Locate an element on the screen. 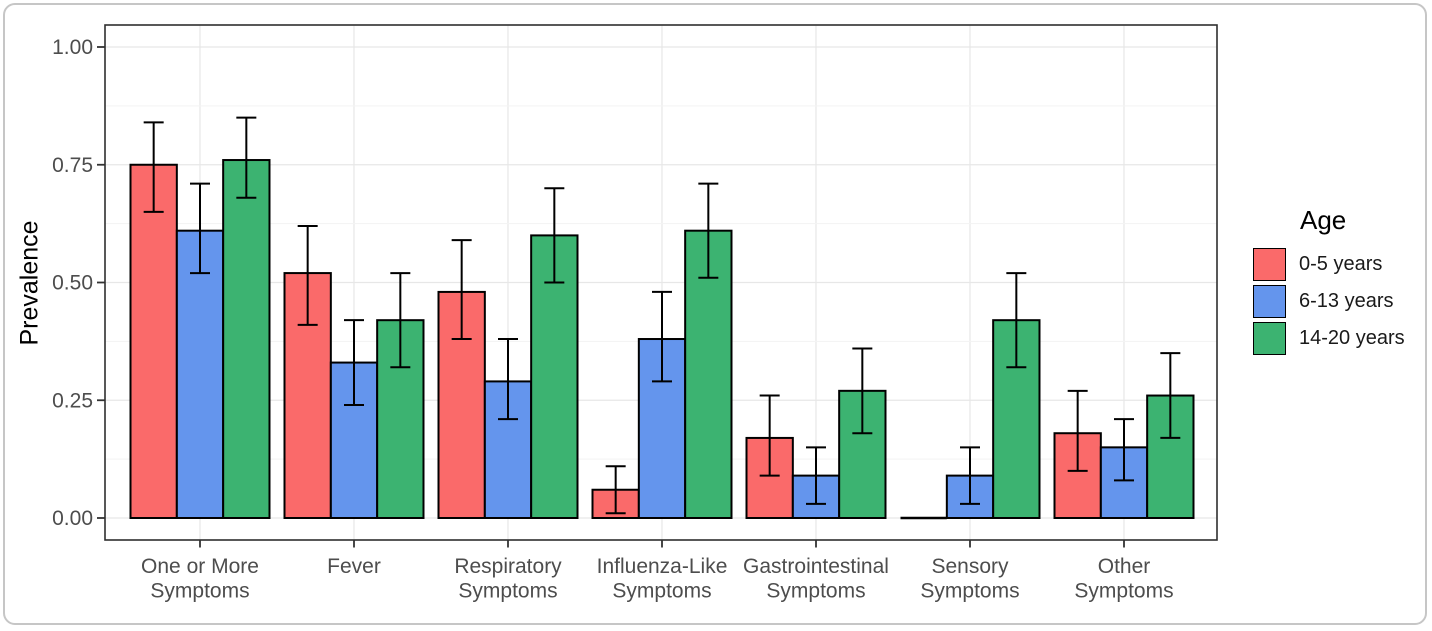 This screenshot has height=631, width=1432. legend-title: Age is located at coordinates (1323, 220).